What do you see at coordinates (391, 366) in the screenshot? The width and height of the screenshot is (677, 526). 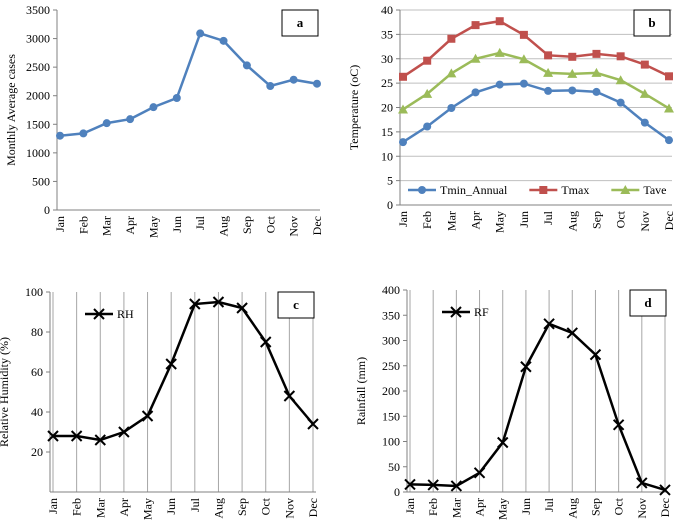 I see `y-tick-label: 250` at bounding box center [391, 366].